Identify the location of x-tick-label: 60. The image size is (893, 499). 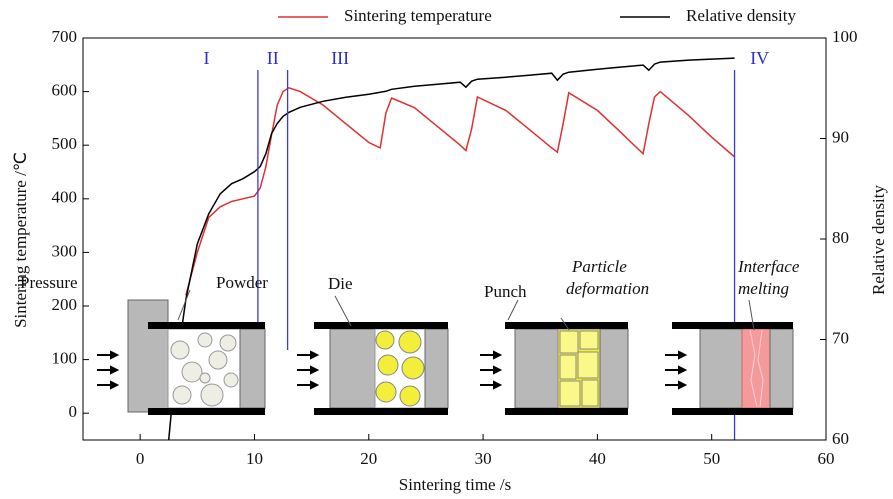
(826, 458).